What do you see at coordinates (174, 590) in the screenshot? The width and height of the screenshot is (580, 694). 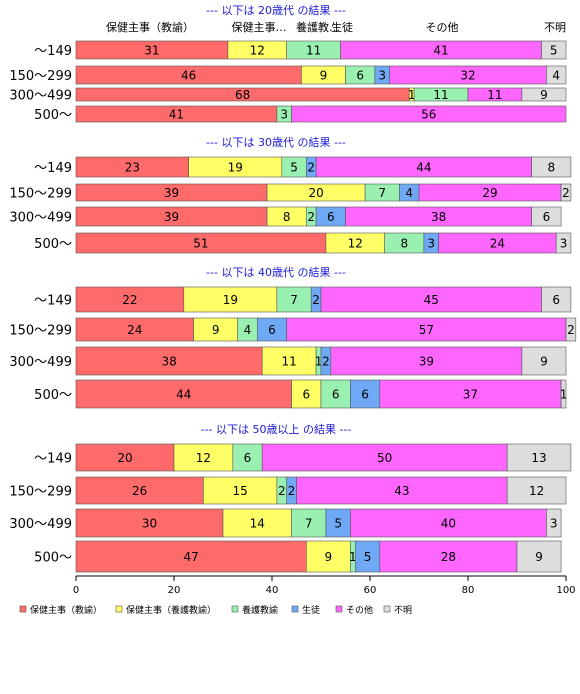 I see `x-tick-label: 20` at bounding box center [174, 590].